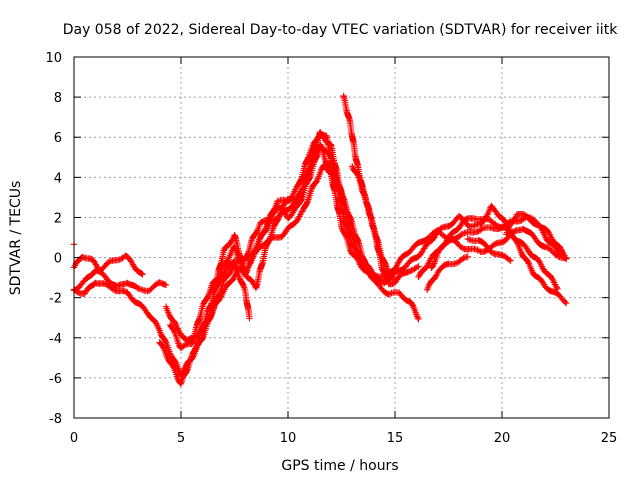 This screenshot has width=640, height=480. Describe the element at coordinates (58, 259) in the screenshot. I see `y-tick-label: 0` at that location.